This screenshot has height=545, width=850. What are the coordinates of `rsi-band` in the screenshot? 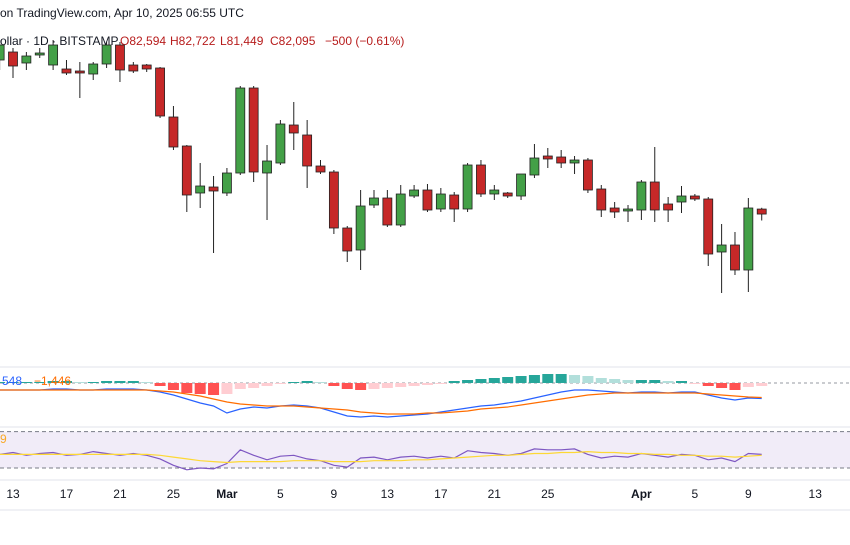 It's located at (425, 449).